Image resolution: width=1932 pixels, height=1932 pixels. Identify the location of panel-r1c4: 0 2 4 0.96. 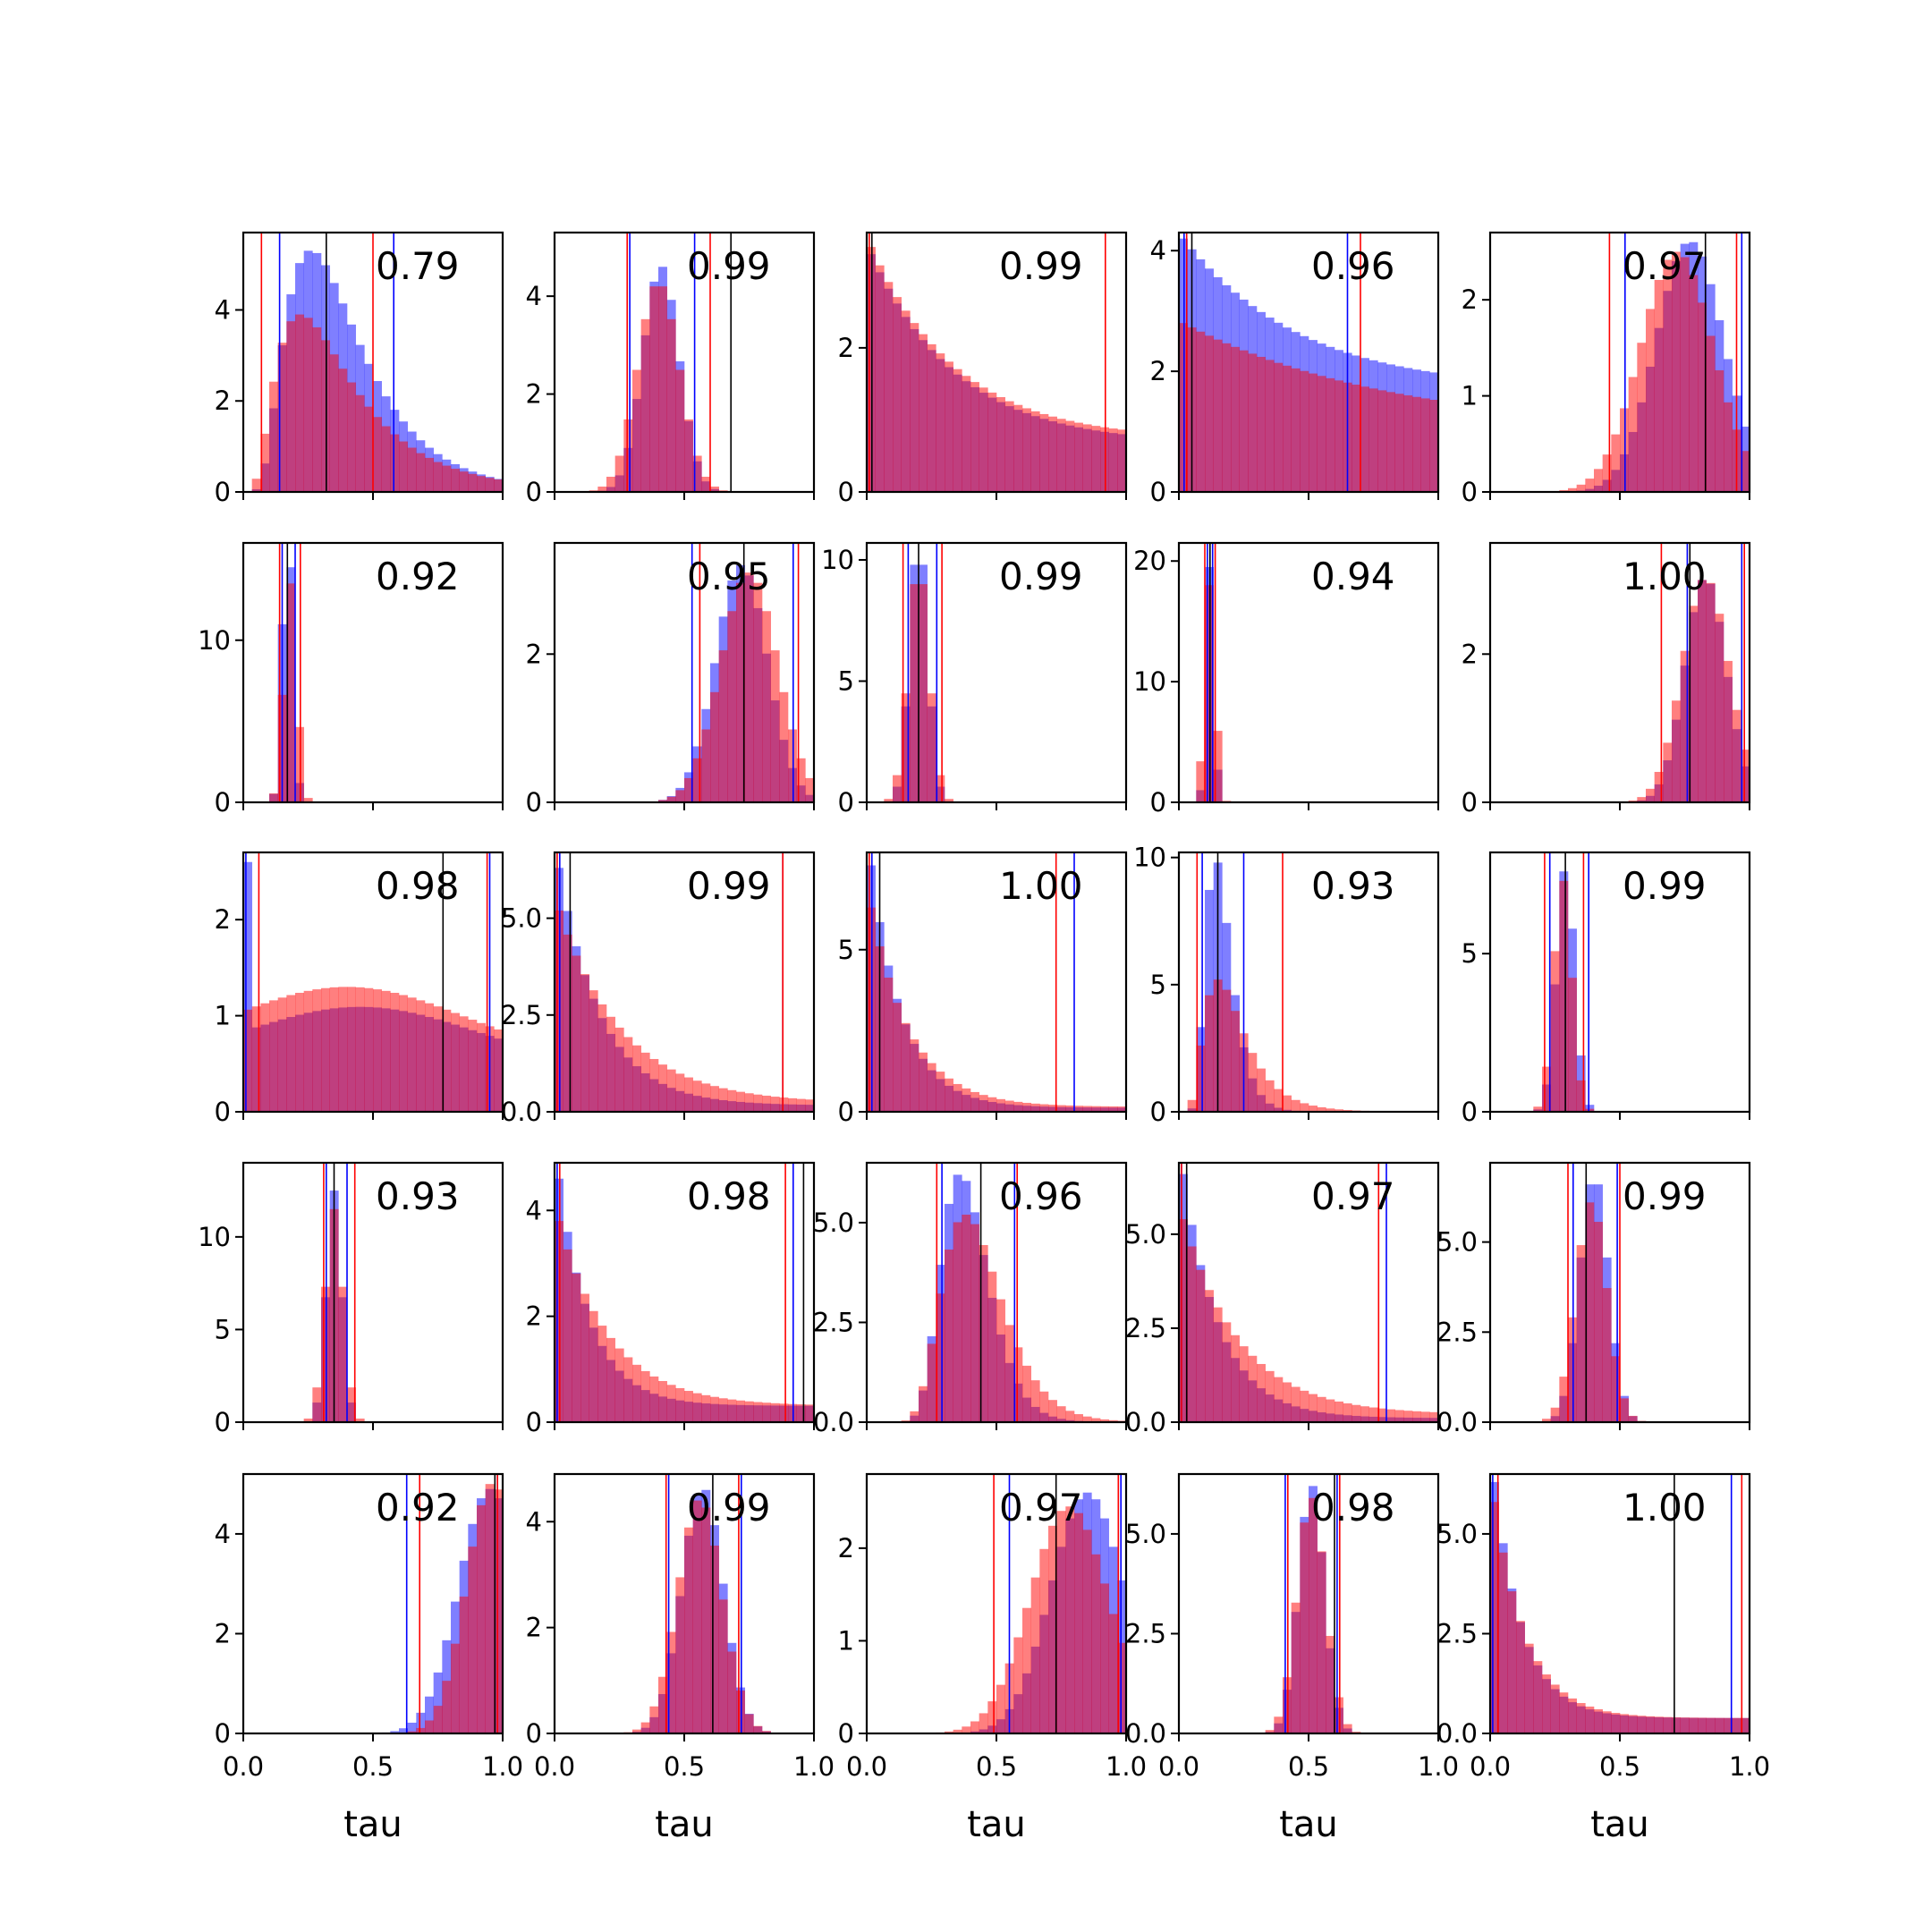
(1295, 369).